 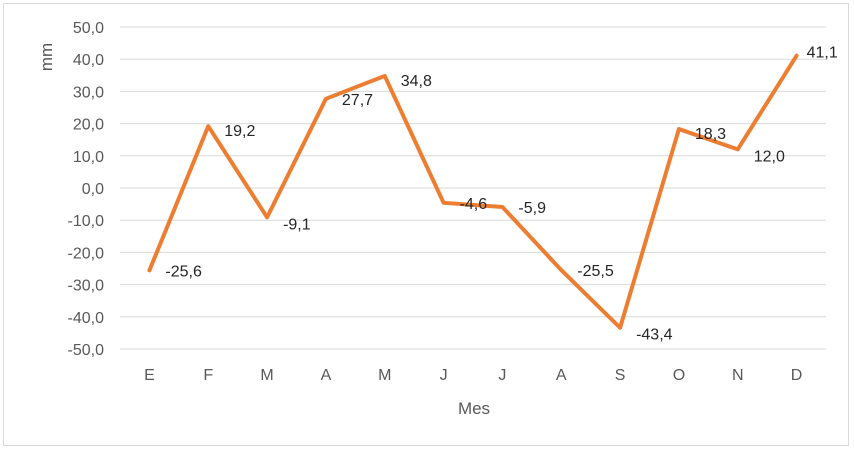 What do you see at coordinates (679, 375) in the screenshot?
I see `x-tick-label: O` at bounding box center [679, 375].